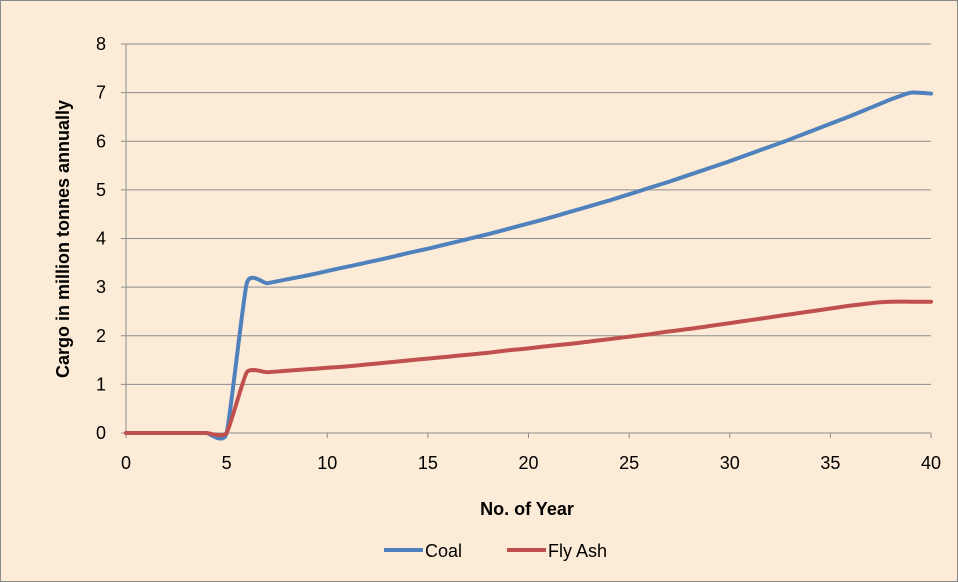 The width and height of the screenshot is (958, 582). Describe the element at coordinates (527, 509) in the screenshot. I see `x-axis-title: No. of Year` at that location.